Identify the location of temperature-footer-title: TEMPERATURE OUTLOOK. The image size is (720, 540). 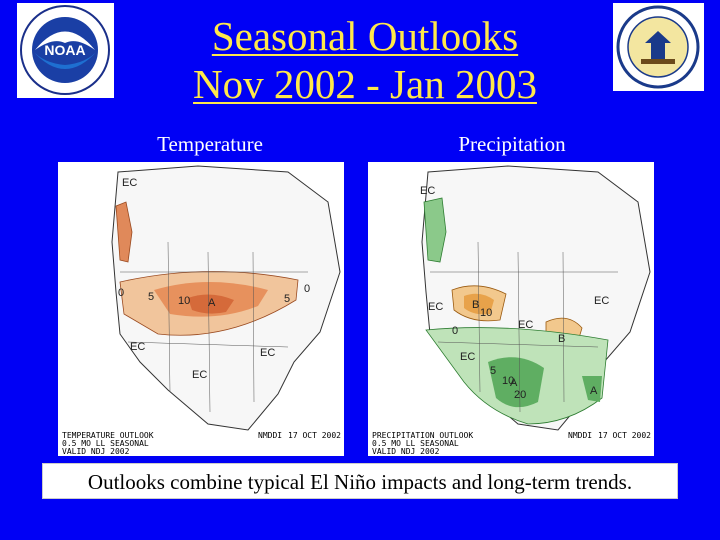
(108, 435).